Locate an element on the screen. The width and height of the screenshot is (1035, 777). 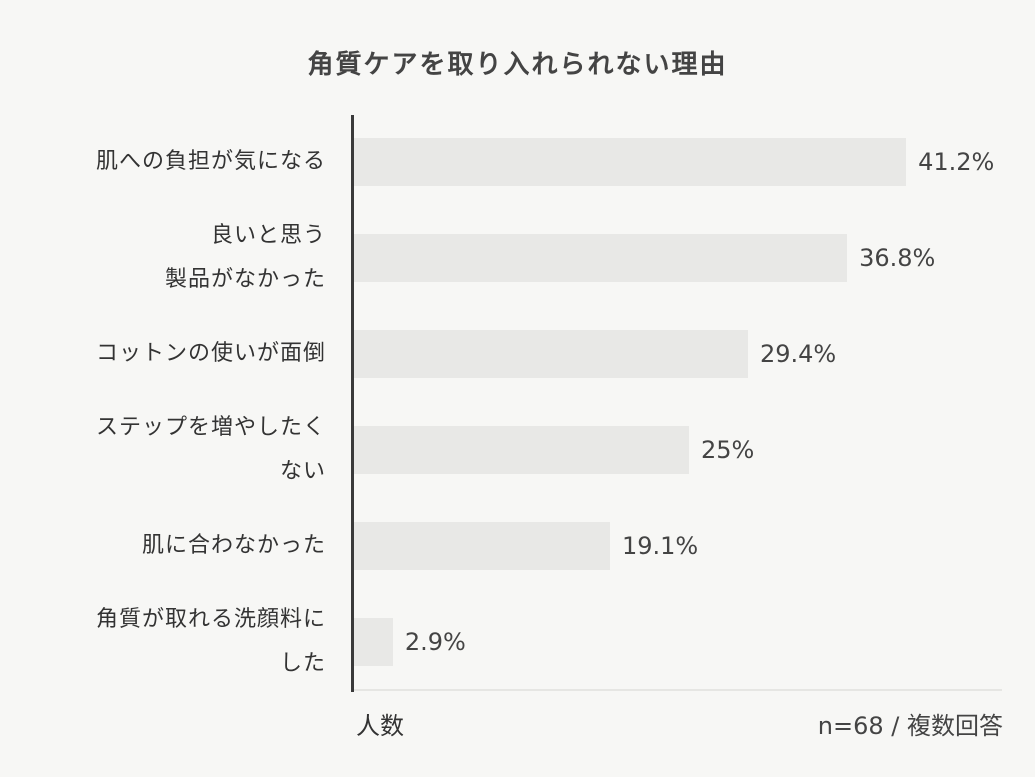
value-label: 2.9% is located at coordinates (435, 642).